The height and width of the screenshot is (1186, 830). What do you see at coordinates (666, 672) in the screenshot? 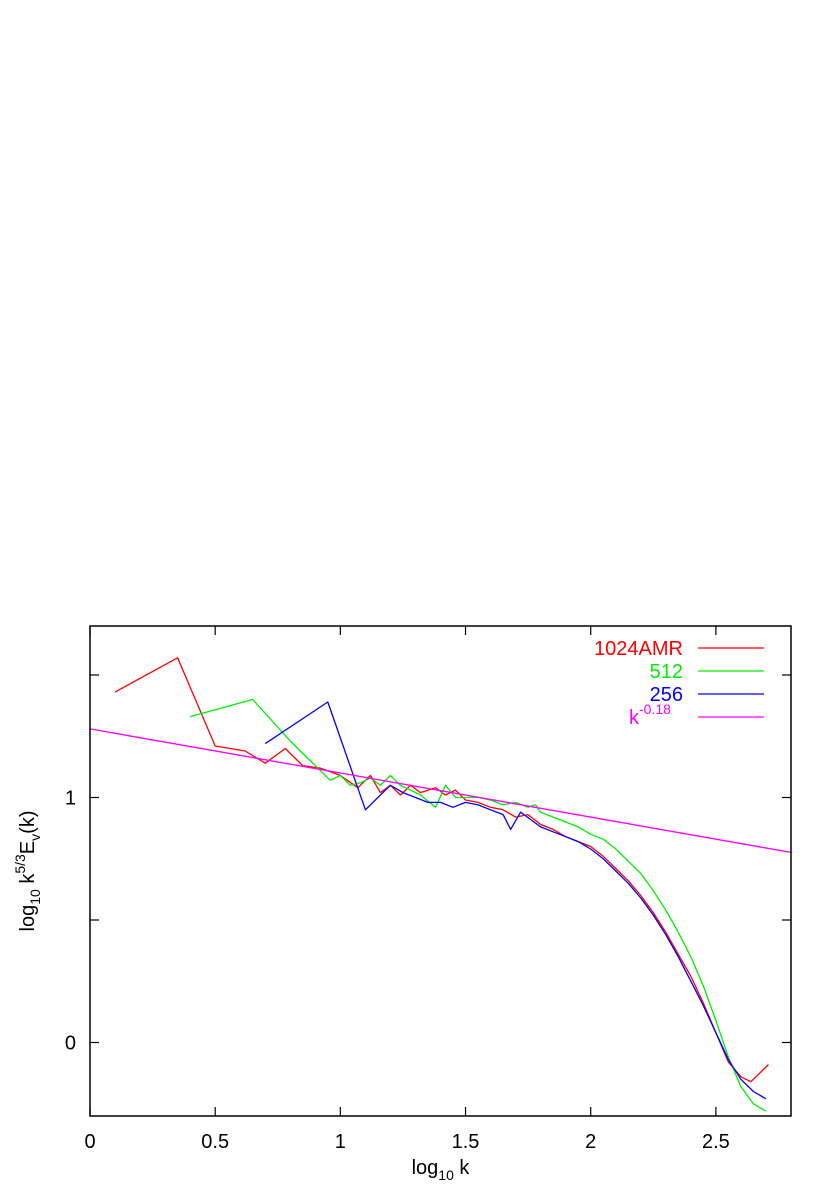
I see `legend-label-2: 512` at bounding box center [666, 672].